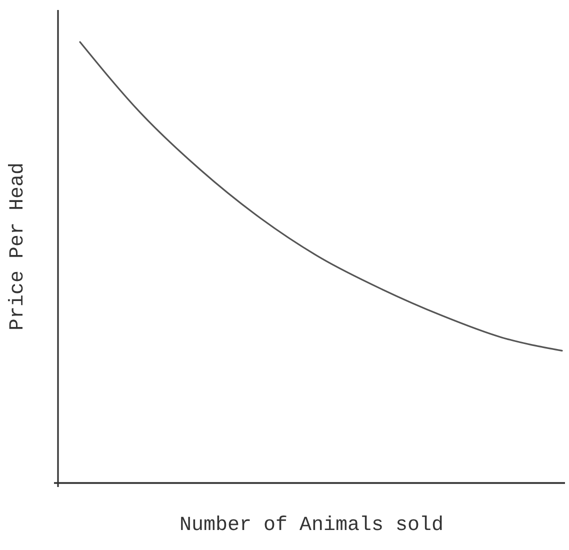  I want to click on x-axis-title: Number of Animals sold, so click(311, 525).